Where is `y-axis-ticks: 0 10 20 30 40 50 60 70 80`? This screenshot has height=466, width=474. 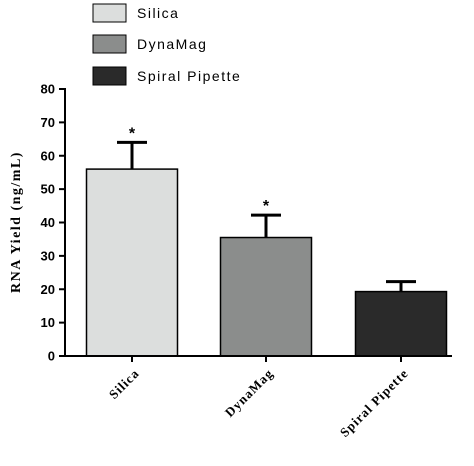 y-axis-ticks: 0 10 20 30 40 50 60 70 80 is located at coordinates (53, 223).